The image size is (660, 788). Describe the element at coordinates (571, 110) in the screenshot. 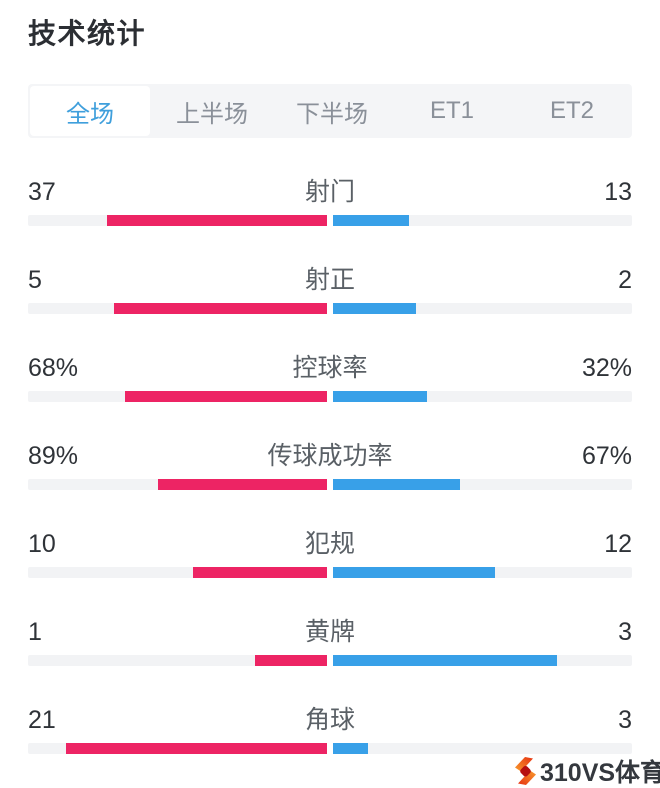

I see `tab-et2: ET2` at that location.